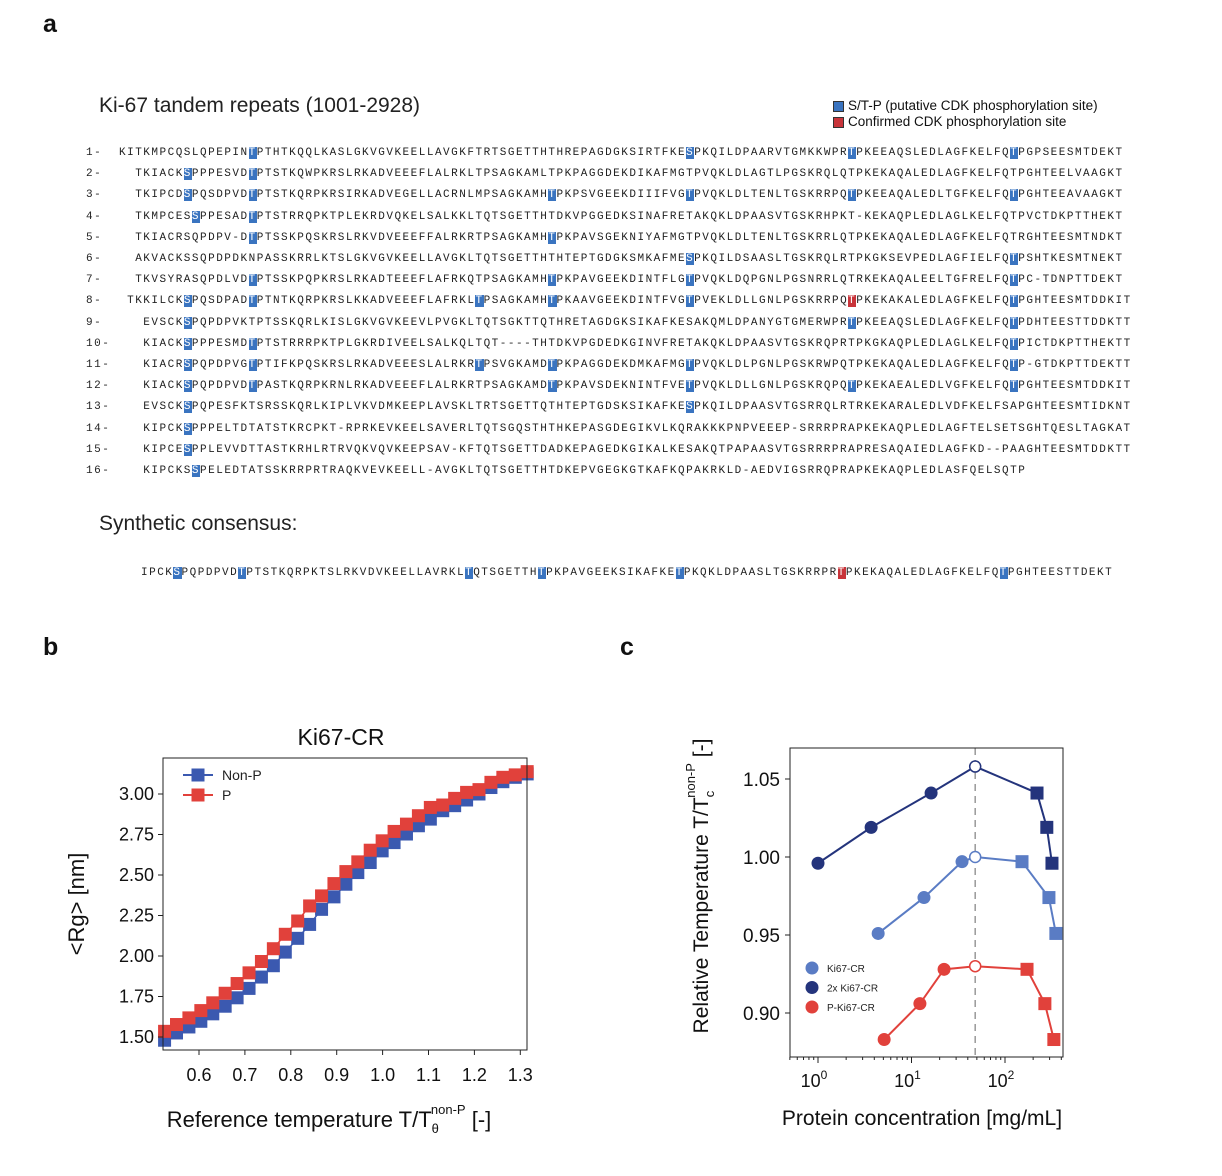  Describe the element at coordinates (852, 280) in the screenshot. I see `sequence-segment: PVQKLDQPGNLPGSNRRLQTRKEKAQALEELTGFRELFQ` at that location.